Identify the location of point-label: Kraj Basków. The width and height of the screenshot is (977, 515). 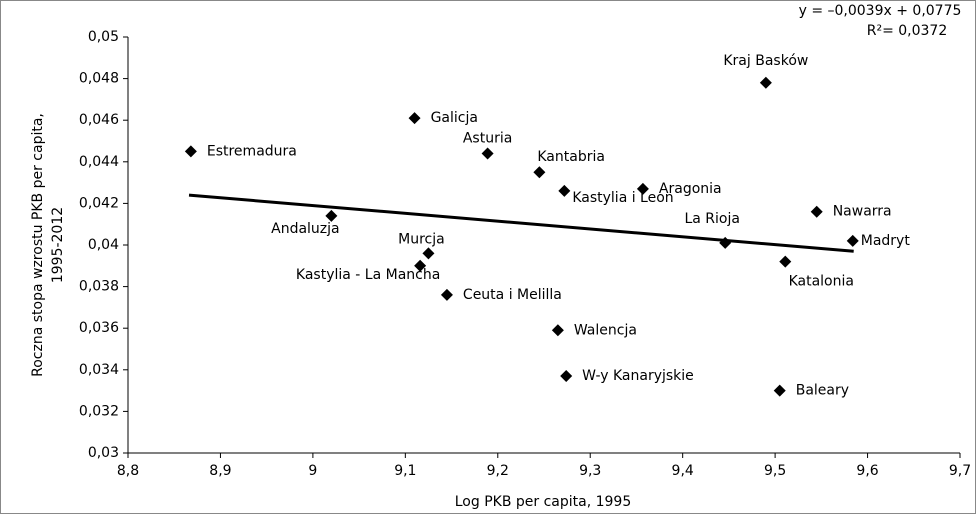
(765, 61).